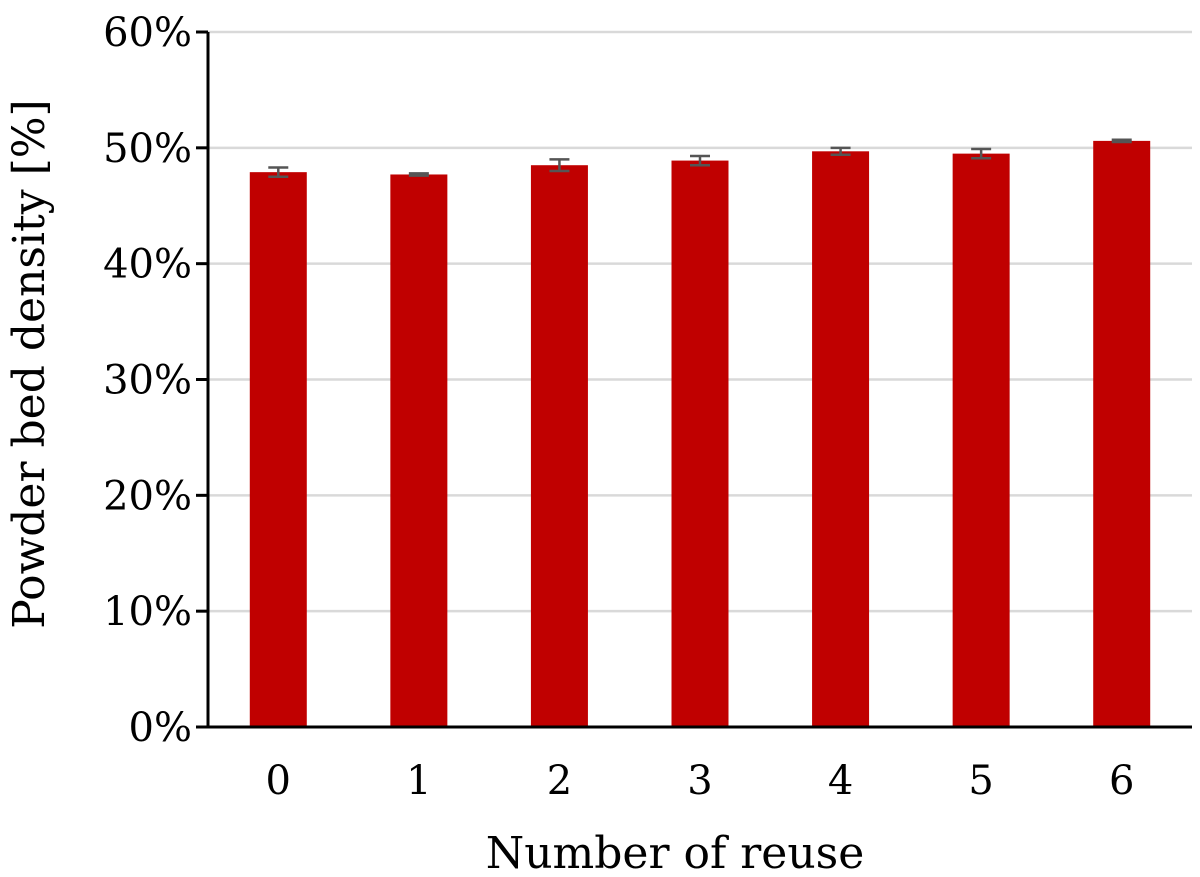 This screenshot has height=877, width=1200. I want to click on y-tick-label: 0%, so click(160, 728).